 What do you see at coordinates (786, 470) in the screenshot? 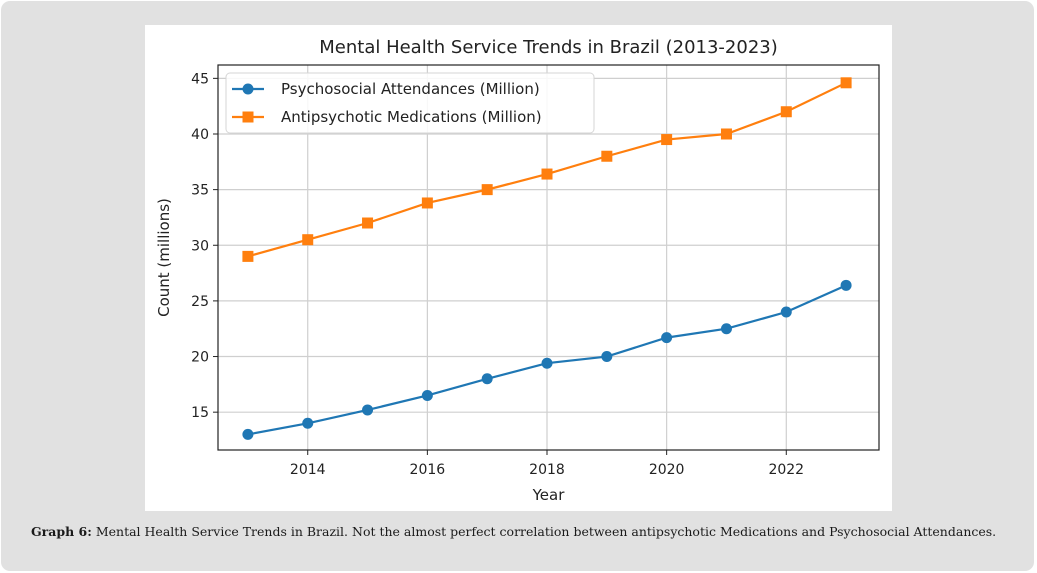
I see `x-tick-label: 2022` at bounding box center [786, 470].